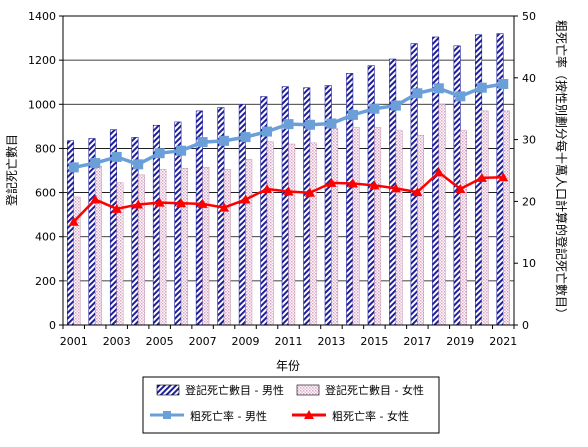 Image resolution: width=588 pixels, height=447 pixels. What do you see at coordinates (168, 390) in the screenshot?
I see `legend-swatch-male-bars` at bounding box center [168, 390].